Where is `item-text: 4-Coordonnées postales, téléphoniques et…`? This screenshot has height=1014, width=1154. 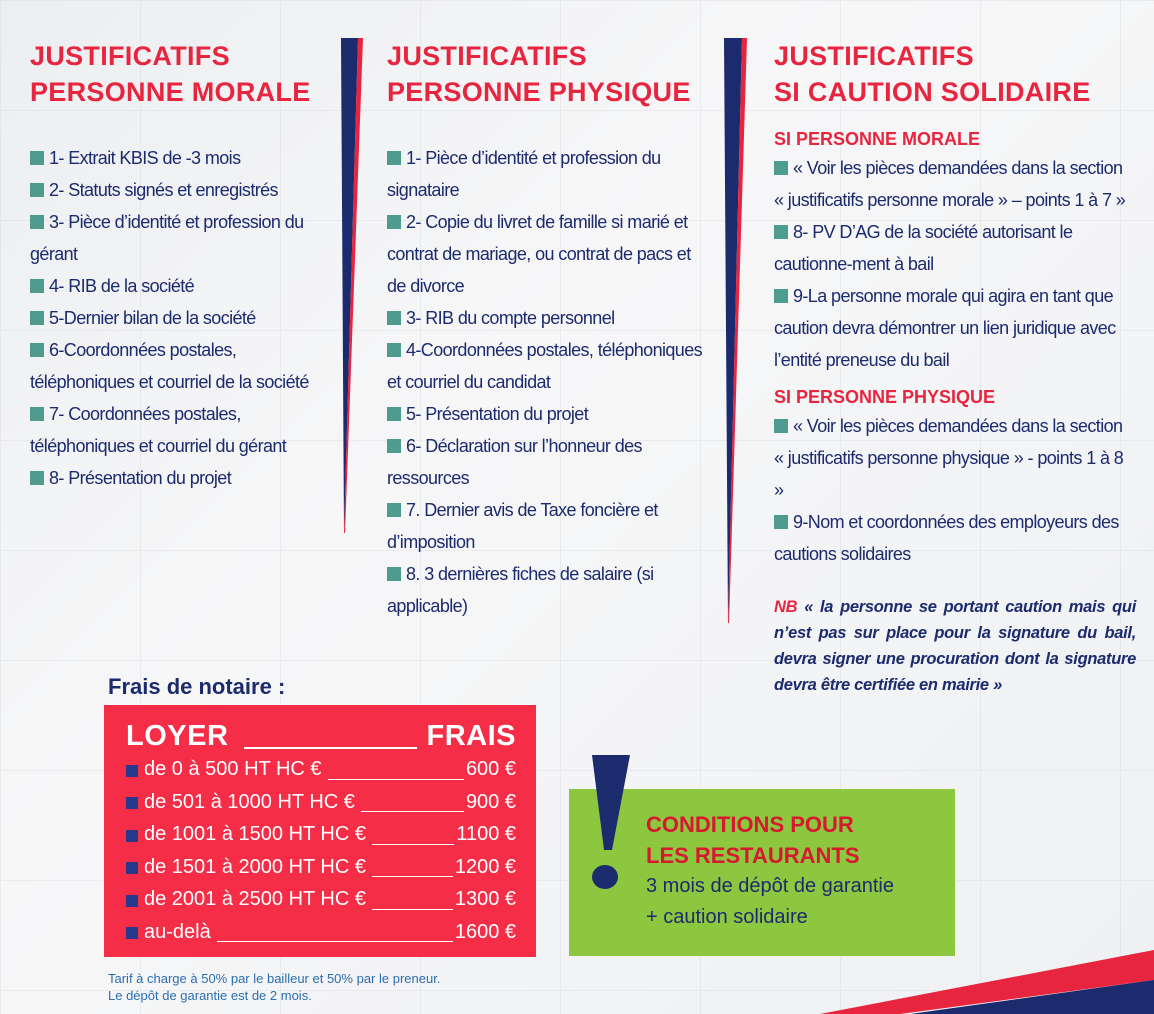 item-text: 4-Coordonnées postales, téléphoniques et… is located at coordinates (545, 366).